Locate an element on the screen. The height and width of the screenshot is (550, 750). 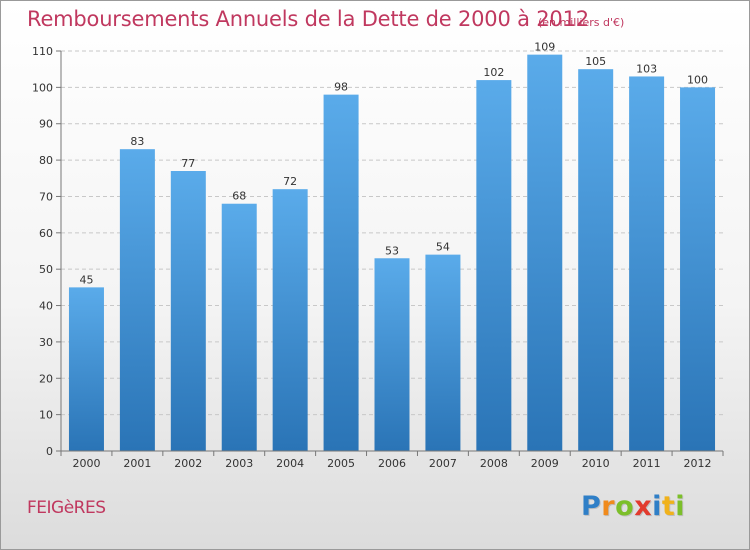
logo-letter: P is located at coordinates (591, 506).